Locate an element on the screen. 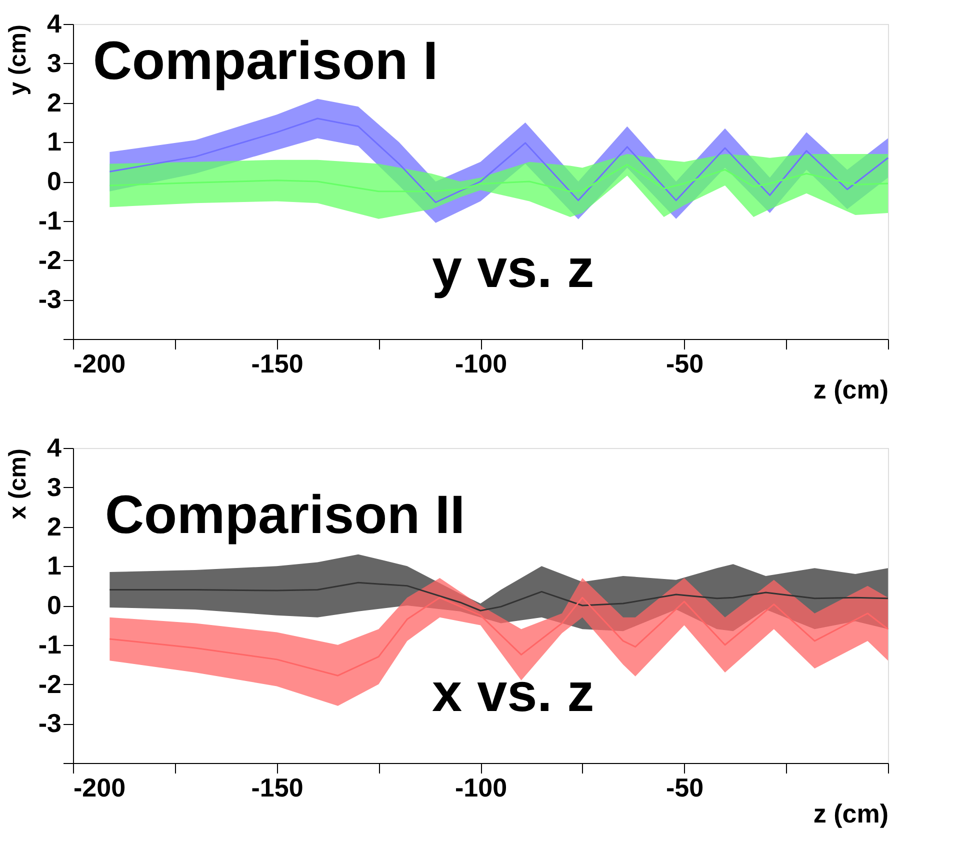  annotation: x vs. z is located at coordinates (513, 693).